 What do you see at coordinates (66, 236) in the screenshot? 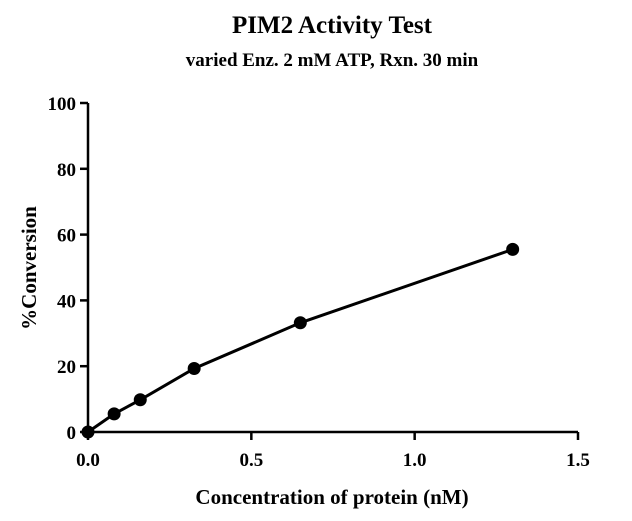
I see `y-tick-label: 60` at bounding box center [66, 236].